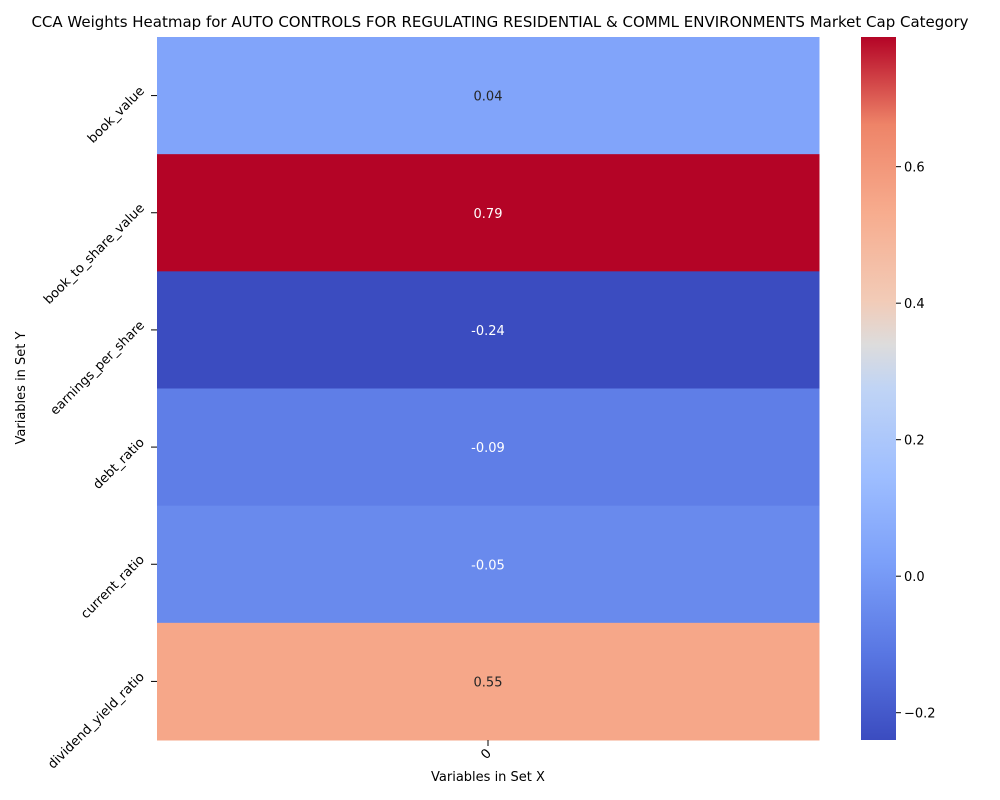 The width and height of the screenshot is (1000, 800). What do you see at coordinates (118, 463) in the screenshot?
I see `y-tick-label: debt_ratio` at bounding box center [118, 463].